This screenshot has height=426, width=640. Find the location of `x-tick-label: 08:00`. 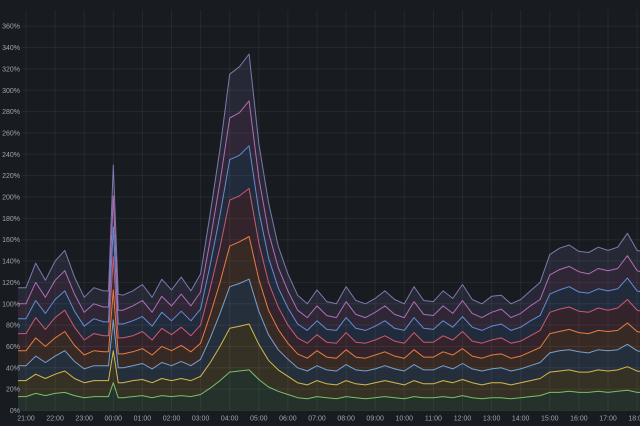

x-tick-label: 08:00 is located at coordinates (346, 419).